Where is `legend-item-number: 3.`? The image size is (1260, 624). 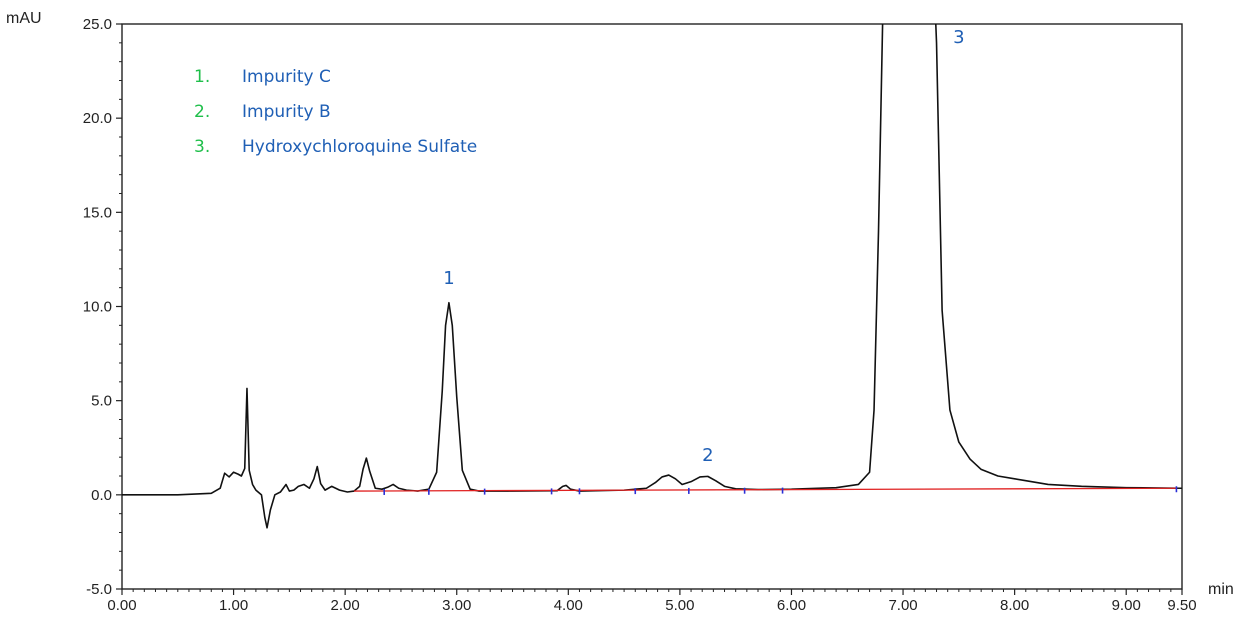 legend-item-number: 3. is located at coordinates (202, 147).